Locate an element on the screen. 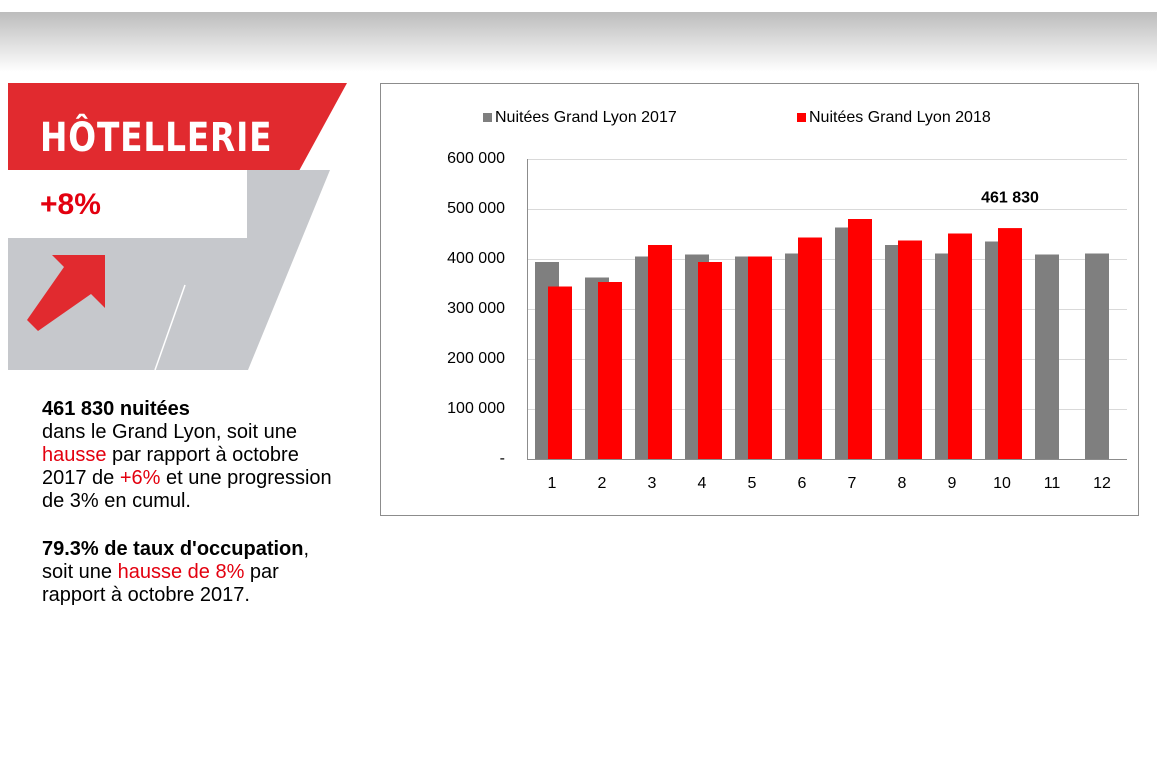  x-tick-label: 5 is located at coordinates (752, 483).